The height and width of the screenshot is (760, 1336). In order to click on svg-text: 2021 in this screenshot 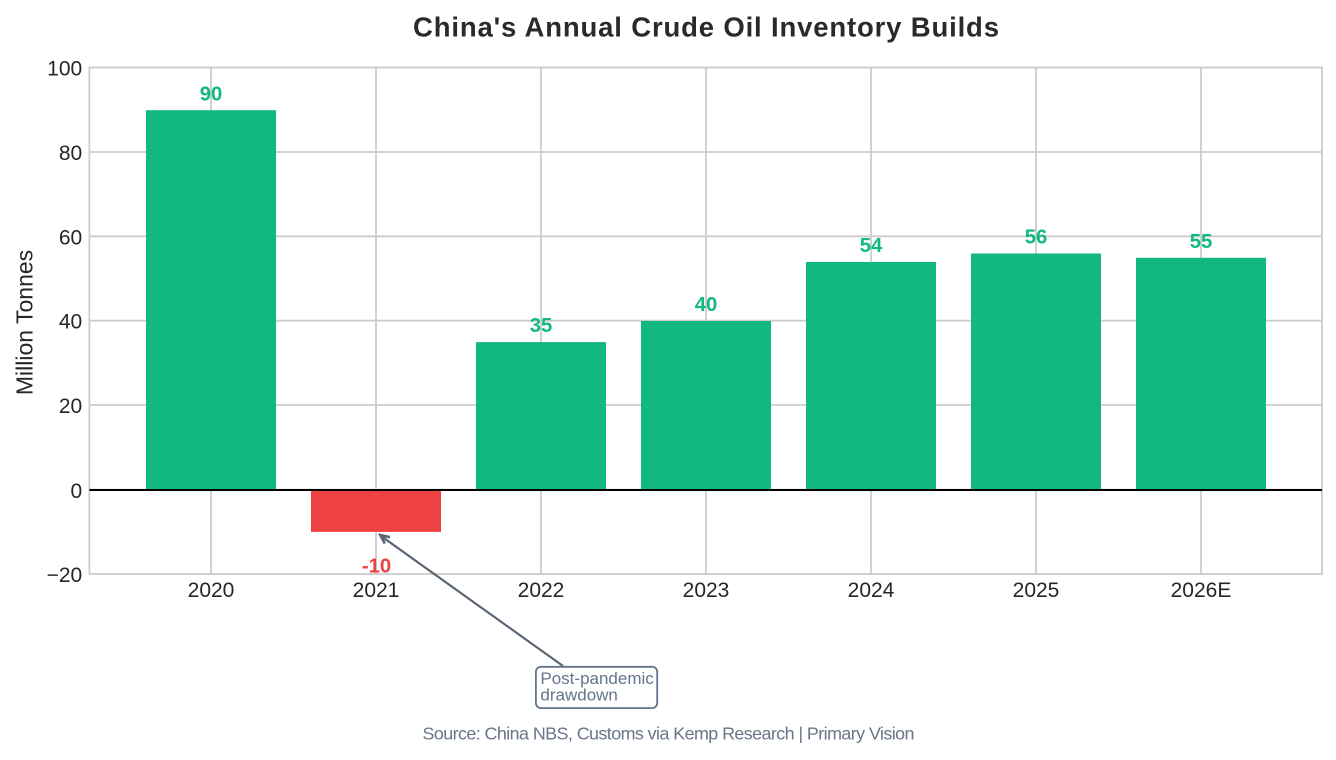, I will do `click(376, 590)`.